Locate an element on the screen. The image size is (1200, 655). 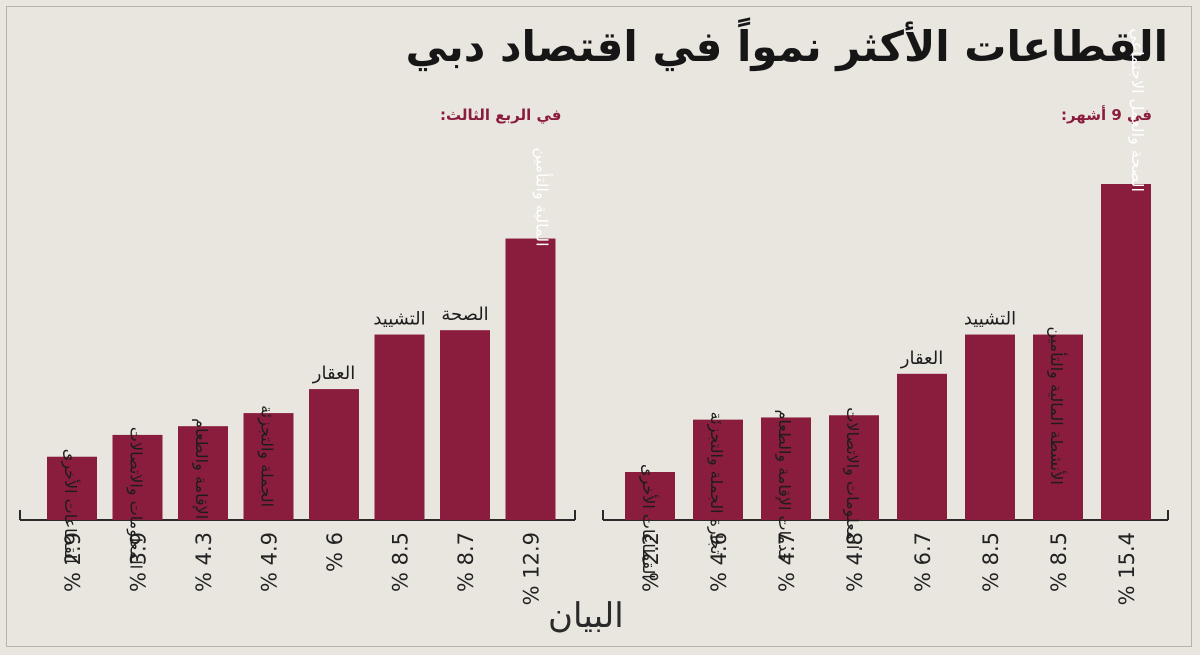
nine-months-category-label: خدمات الإقامة والطعام is located at coordinates (784, 485).